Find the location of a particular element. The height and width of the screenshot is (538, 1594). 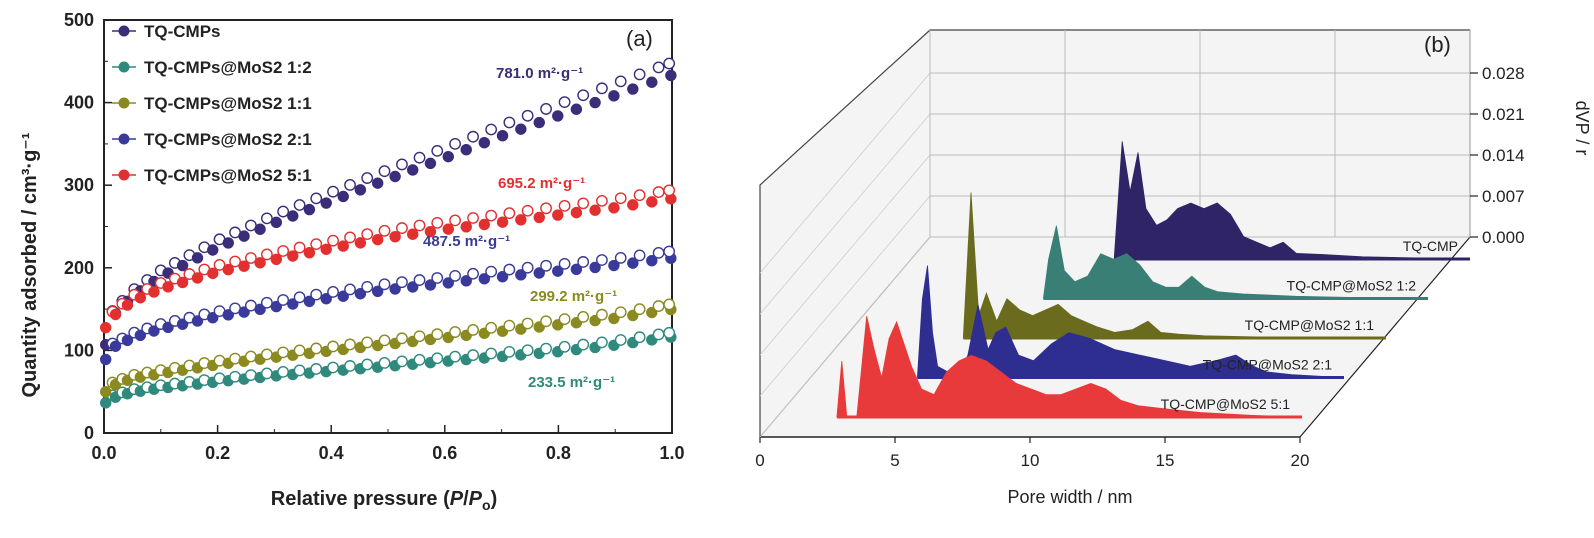

y-tick-label-a: 500 is located at coordinates (79, 20).